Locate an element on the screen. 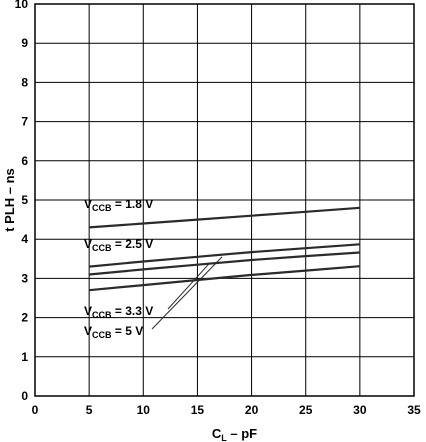 The image size is (426, 442). y-tick-label-2: 2 is located at coordinates (24, 318).